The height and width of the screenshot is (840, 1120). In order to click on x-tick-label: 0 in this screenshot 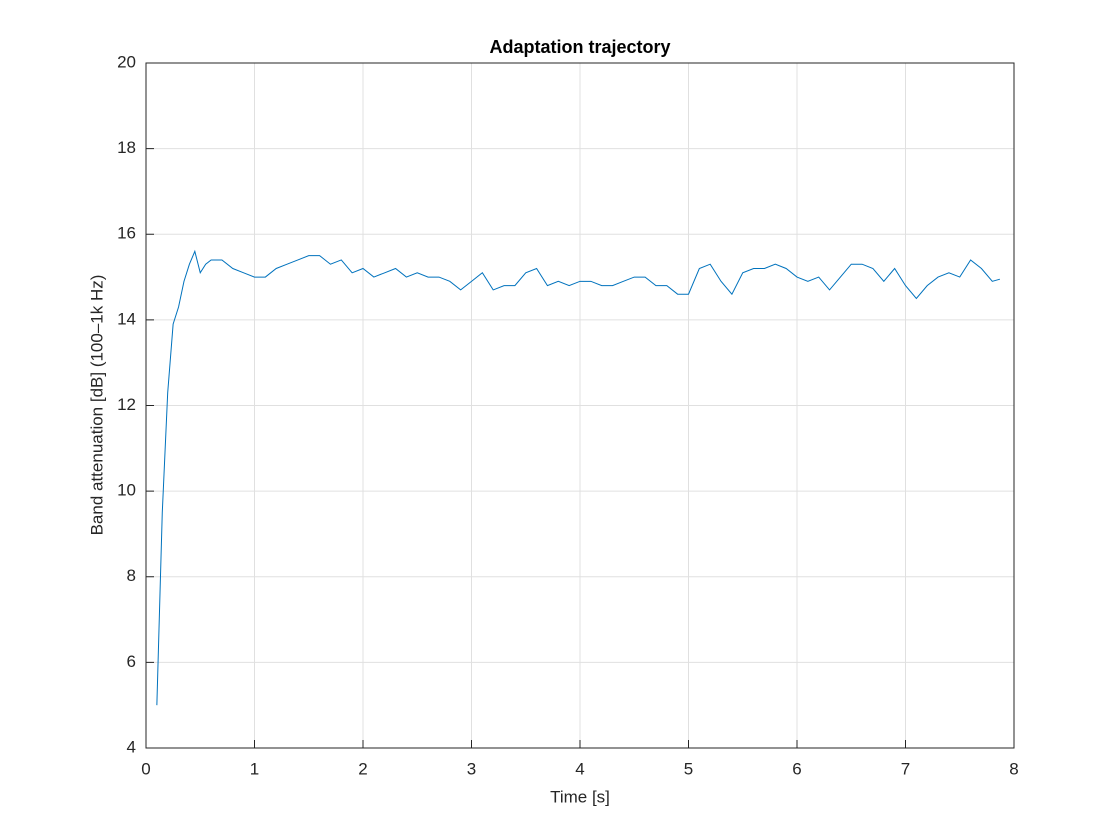, I will do `click(145, 768)`.